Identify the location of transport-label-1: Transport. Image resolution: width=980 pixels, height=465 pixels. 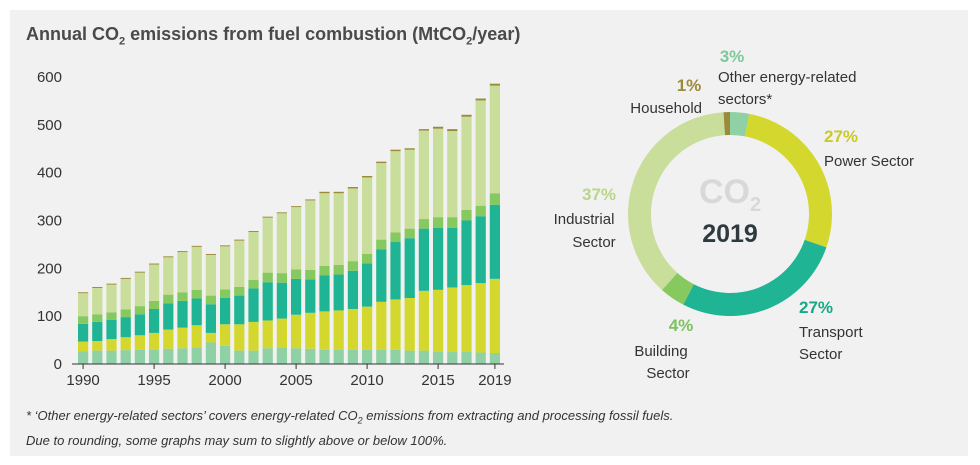
(831, 332).